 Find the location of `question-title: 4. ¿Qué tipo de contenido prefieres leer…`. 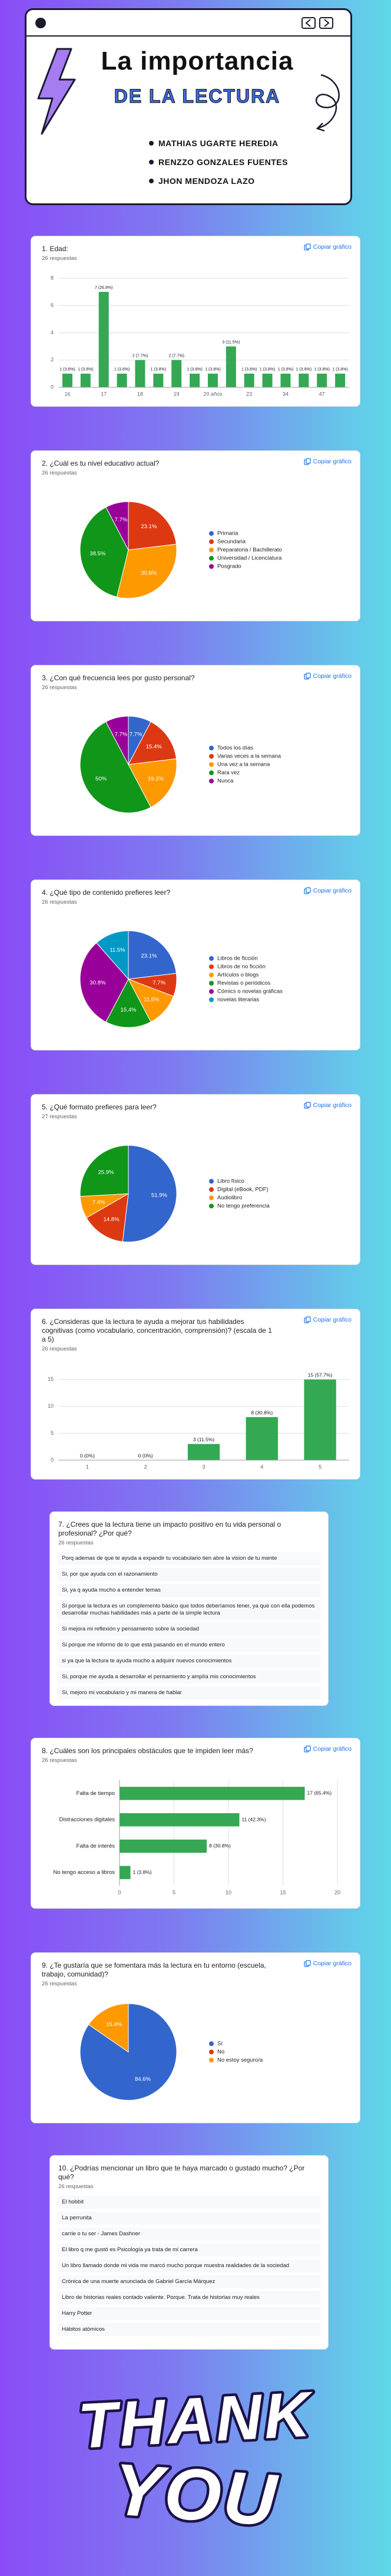

question-title: 4. ¿Qué tipo de contenido prefieres leer… is located at coordinates (106, 892).